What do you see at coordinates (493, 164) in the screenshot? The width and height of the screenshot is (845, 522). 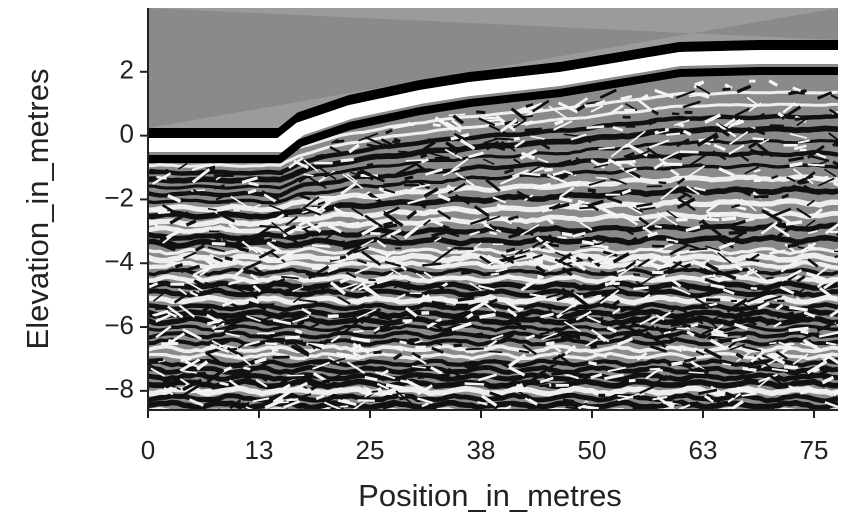 I see `reflector` at bounding box center [493, 164].